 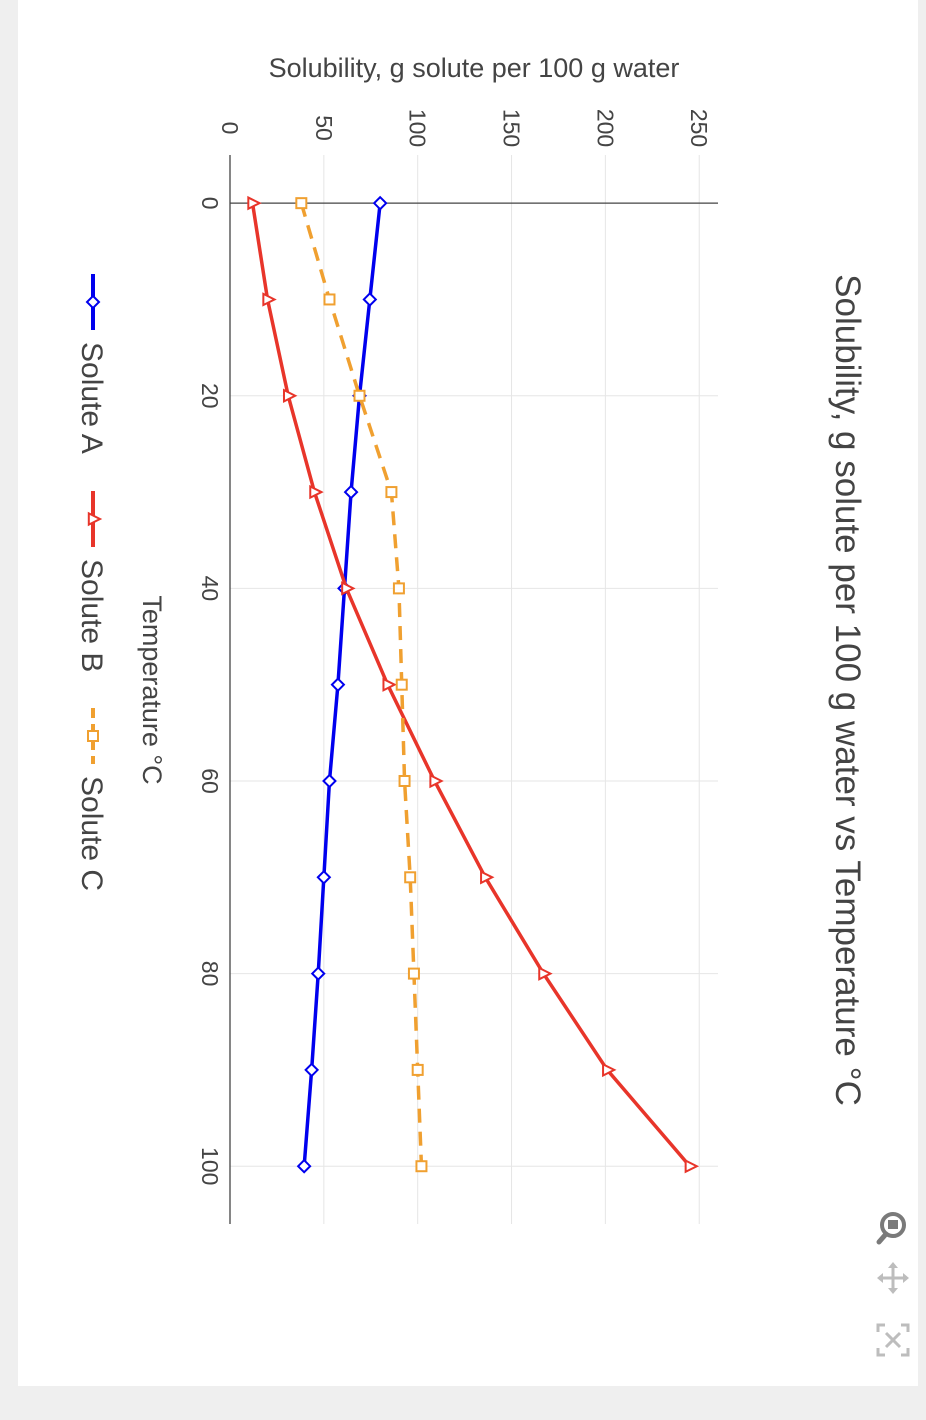 I want to click on y-tick-label: 50, so click(x=324, y=128).